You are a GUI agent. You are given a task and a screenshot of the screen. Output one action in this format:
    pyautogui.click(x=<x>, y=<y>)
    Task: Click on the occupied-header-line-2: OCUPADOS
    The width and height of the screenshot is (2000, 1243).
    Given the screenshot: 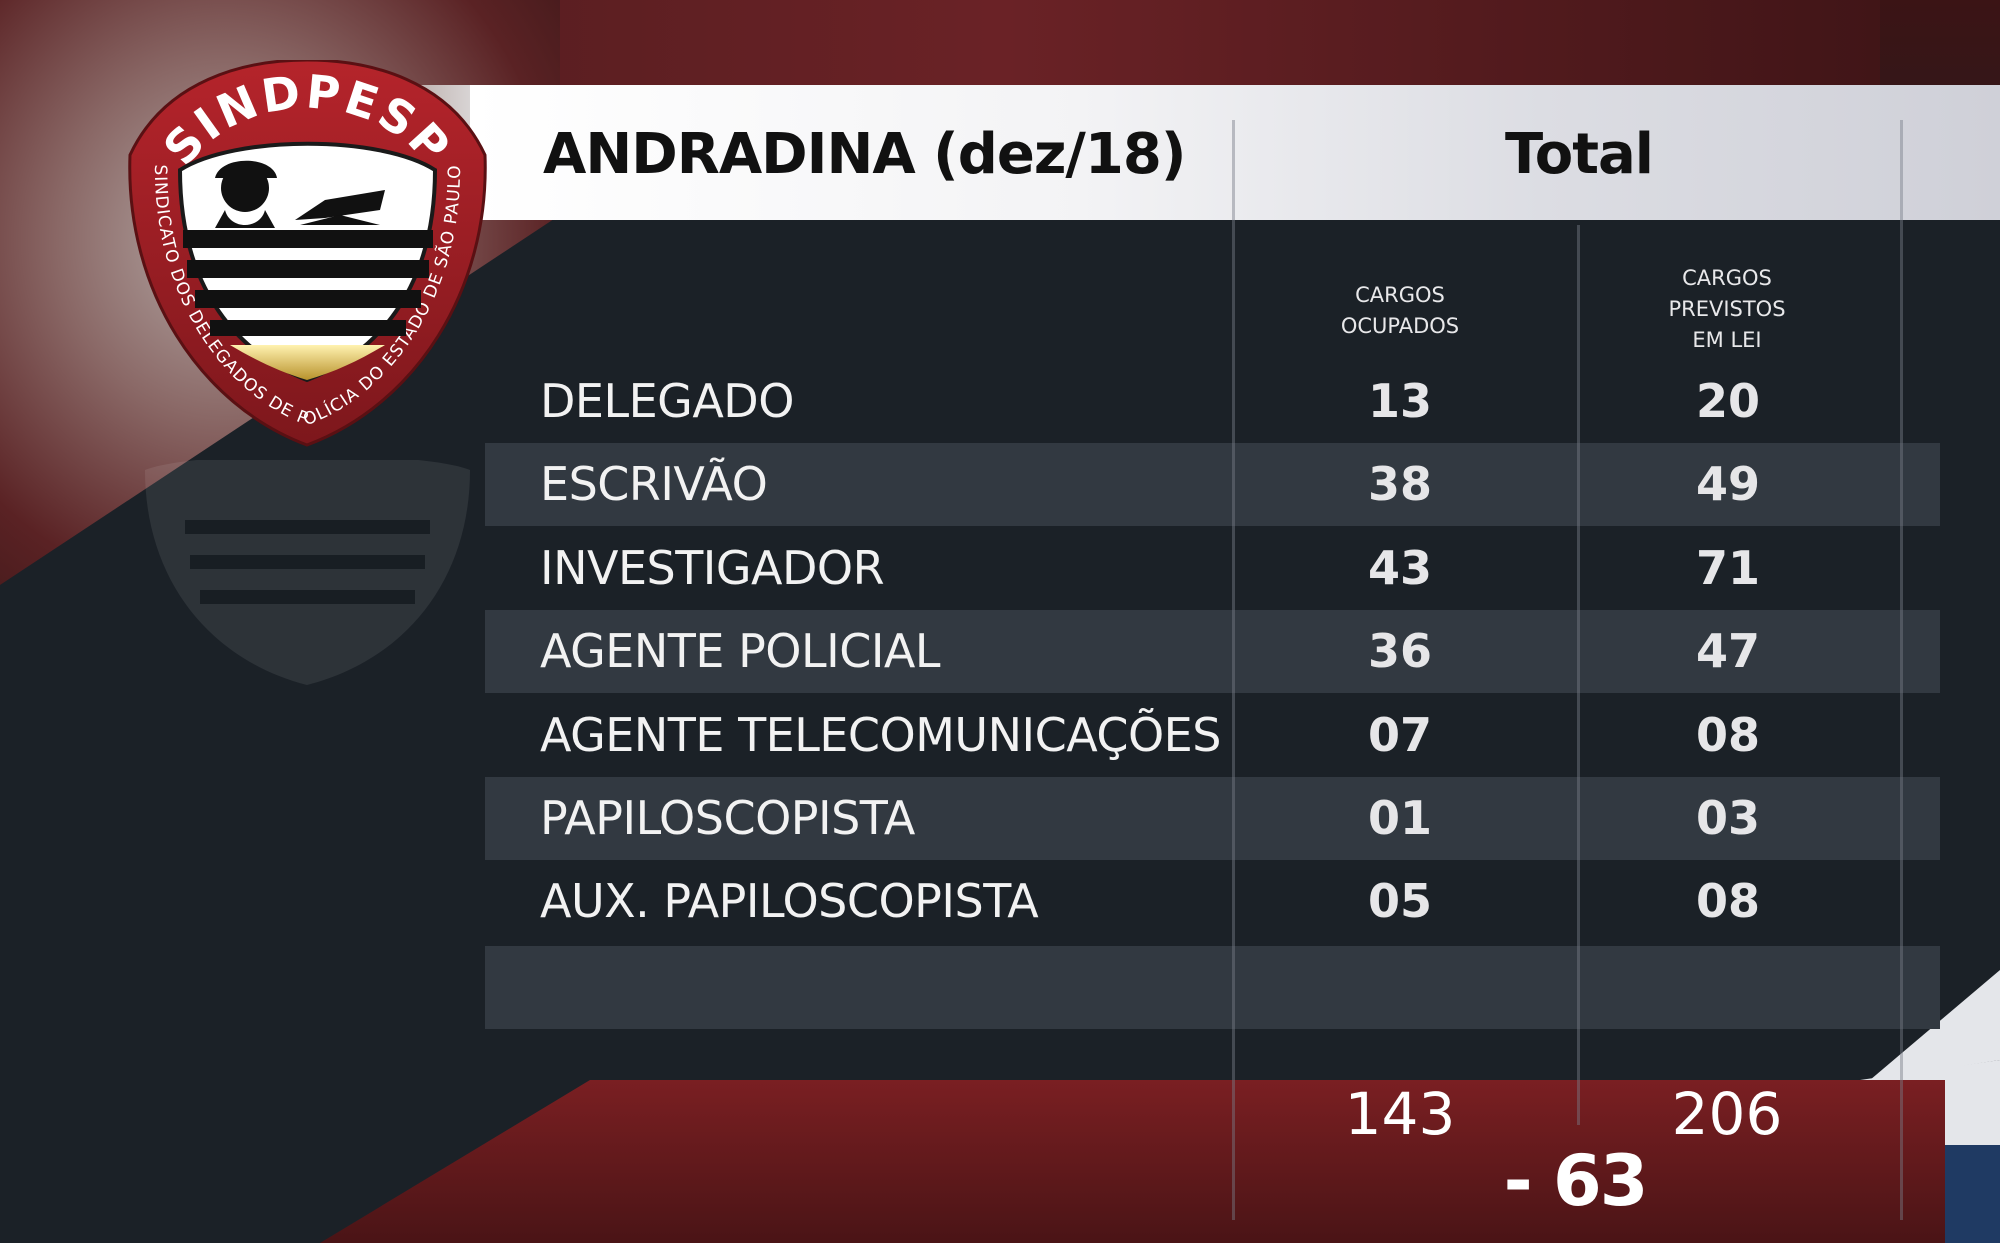 What is the action you would take?
    pyautogui.click(x=1400, y=326)
    